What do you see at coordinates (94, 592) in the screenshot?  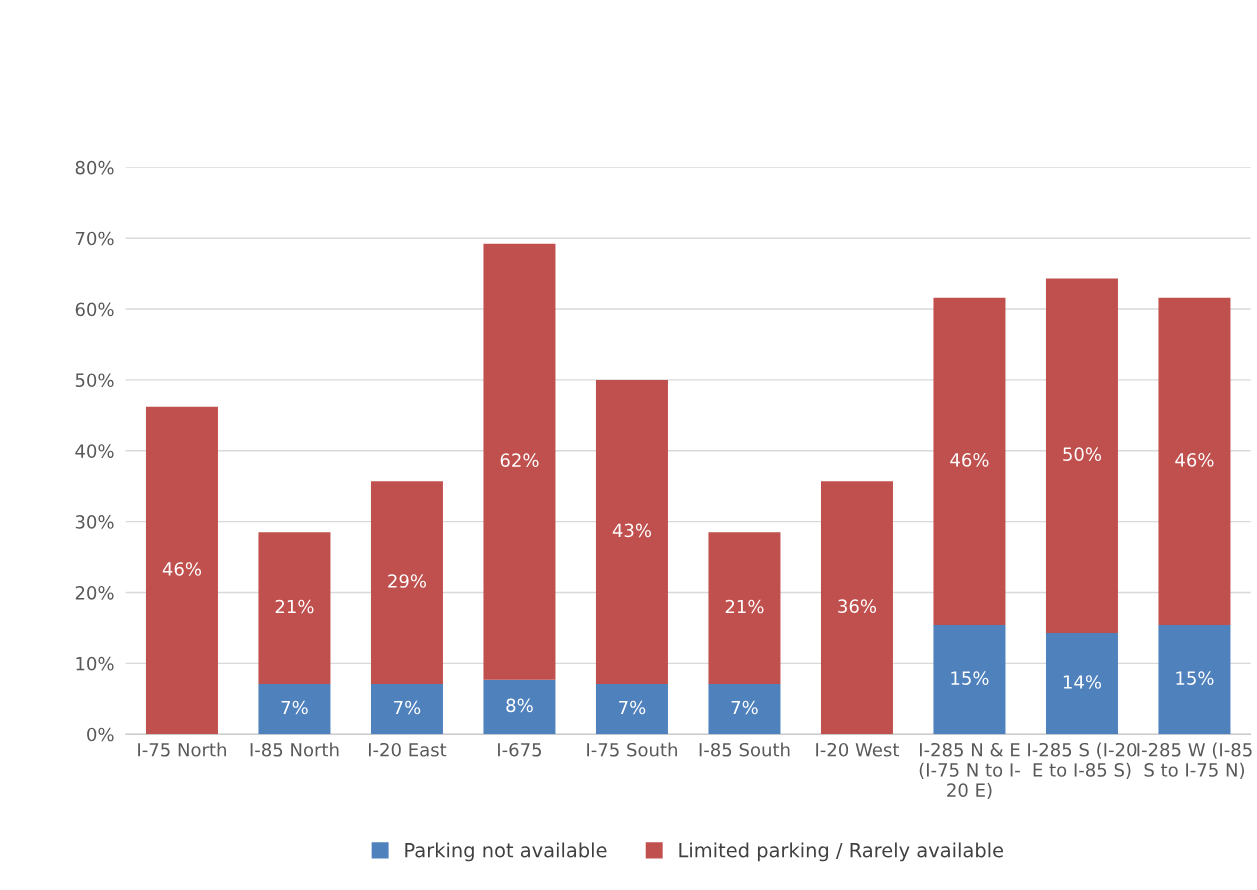 I see `y-tick-label: 20%` at bounding box center [94, 592].